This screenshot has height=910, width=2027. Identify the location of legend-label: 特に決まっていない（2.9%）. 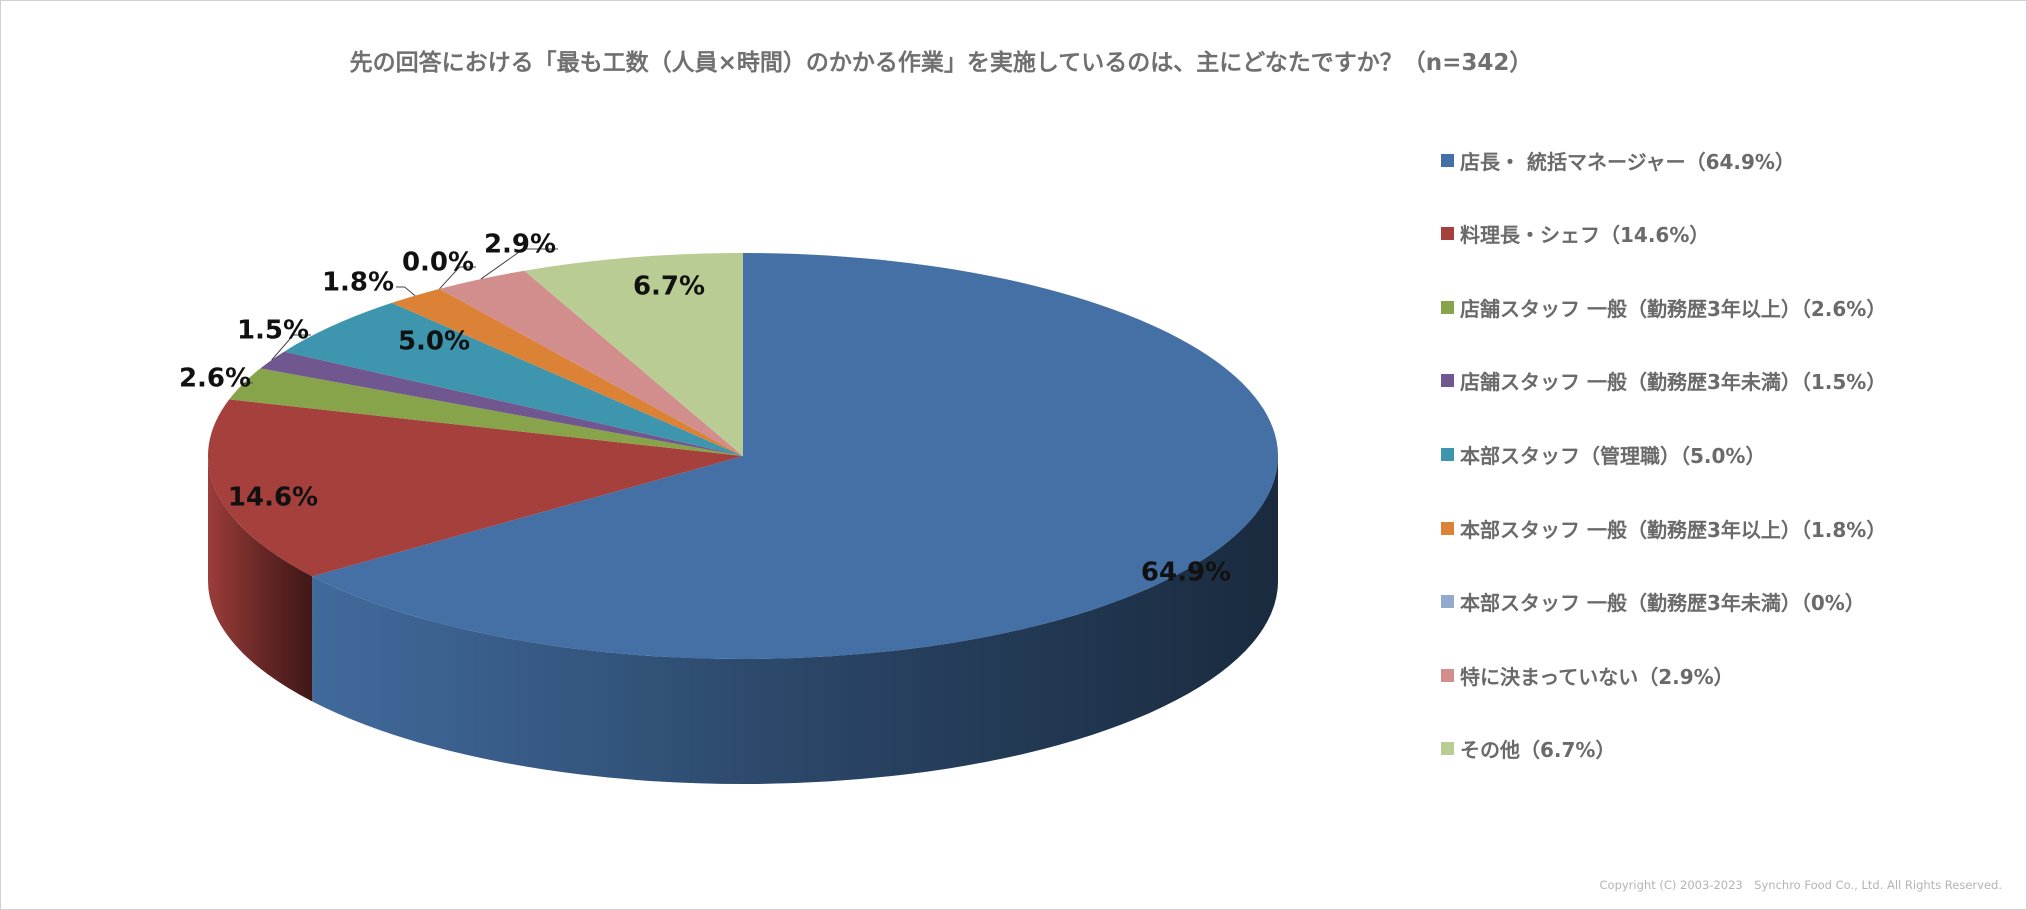
(1597, 676).